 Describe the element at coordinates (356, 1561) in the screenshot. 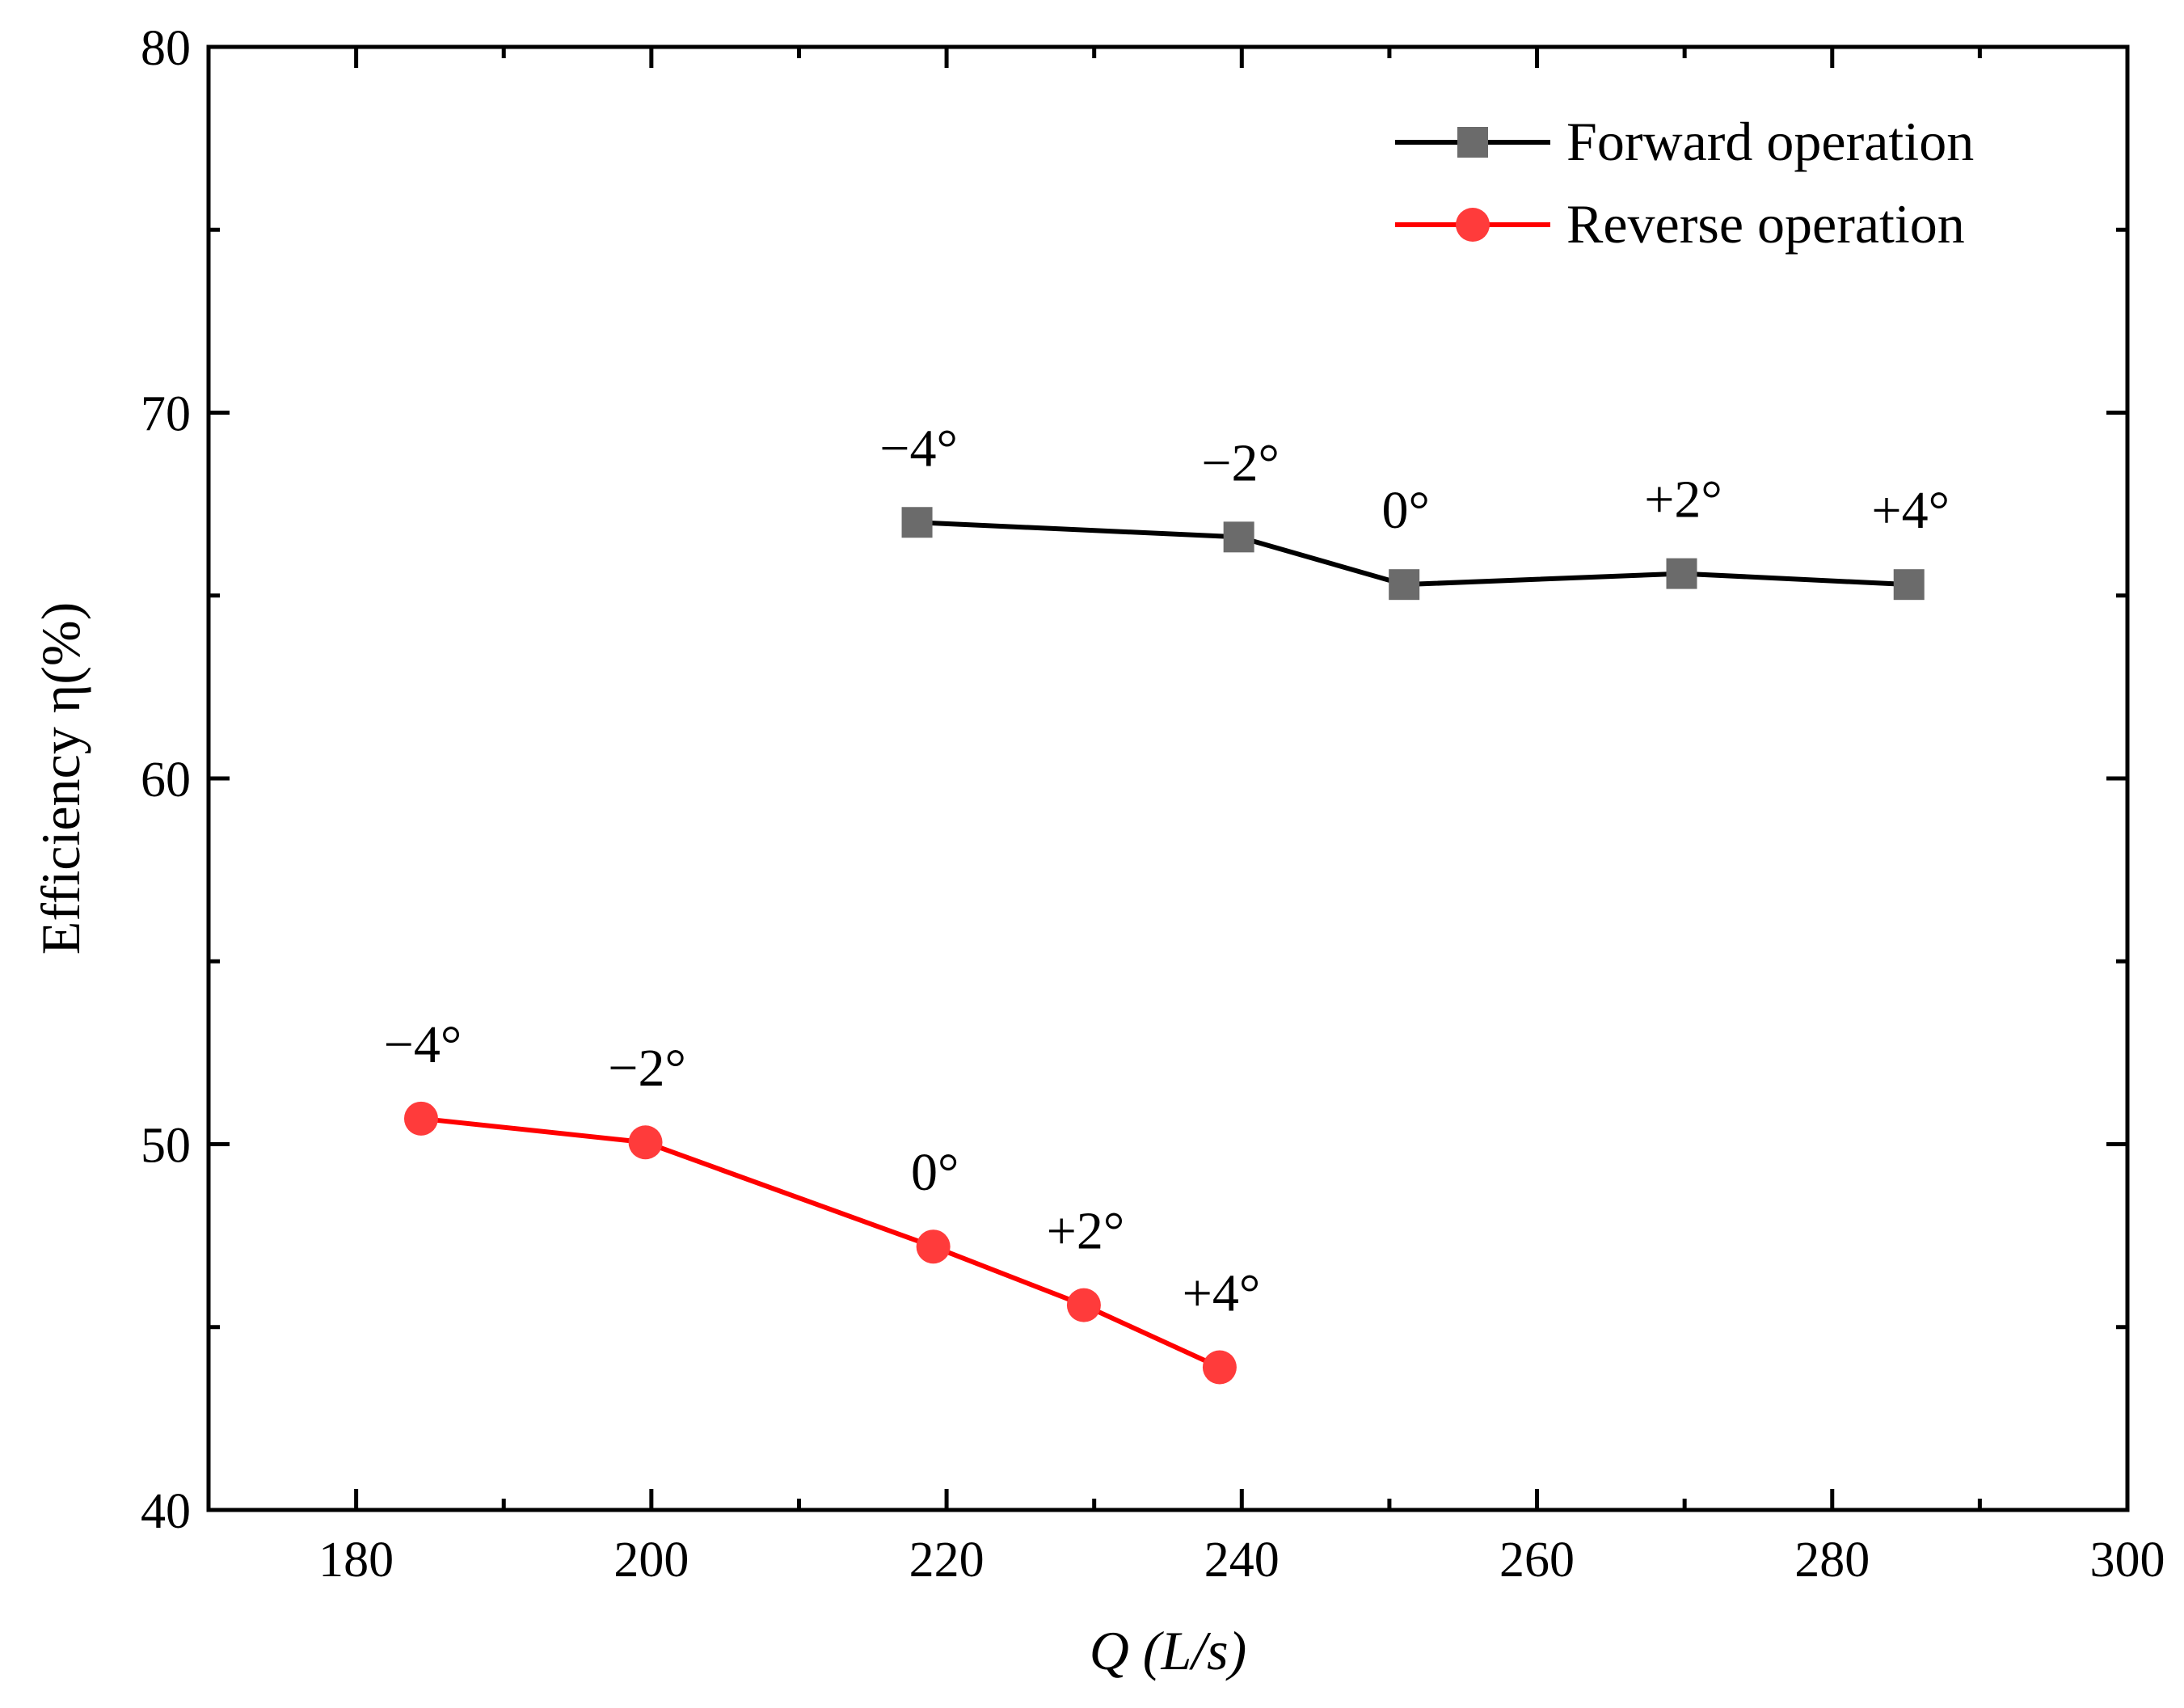

I see `x-tick-label: 180` at that location.